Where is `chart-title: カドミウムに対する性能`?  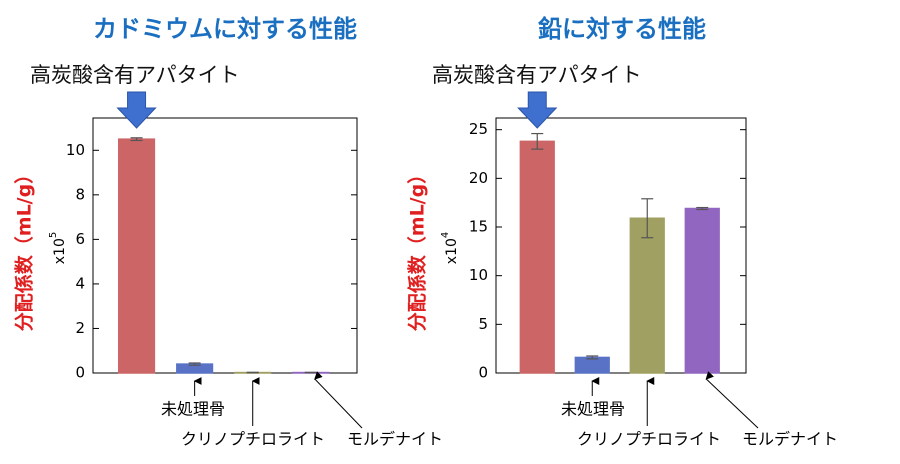 chart-title: カドミウムに対する性能 is located at coordinates (225, 29).